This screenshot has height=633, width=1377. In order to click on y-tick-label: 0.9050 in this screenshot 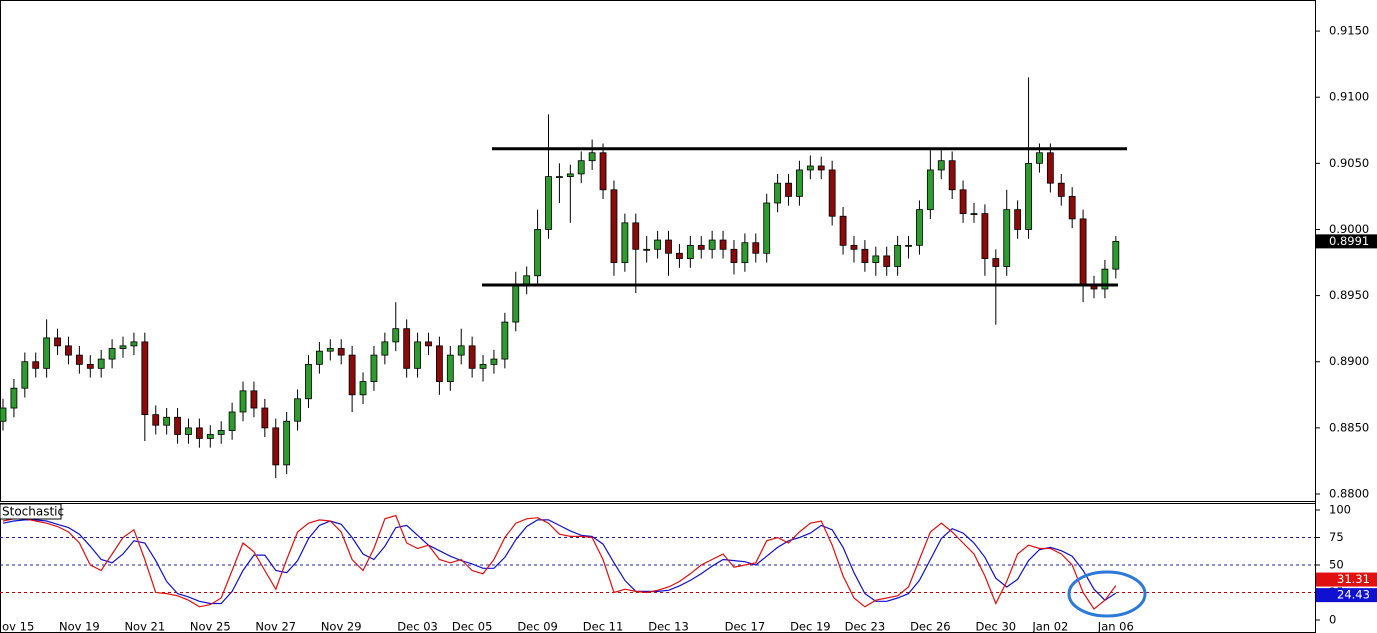, I will do `click(1349, 163)`.